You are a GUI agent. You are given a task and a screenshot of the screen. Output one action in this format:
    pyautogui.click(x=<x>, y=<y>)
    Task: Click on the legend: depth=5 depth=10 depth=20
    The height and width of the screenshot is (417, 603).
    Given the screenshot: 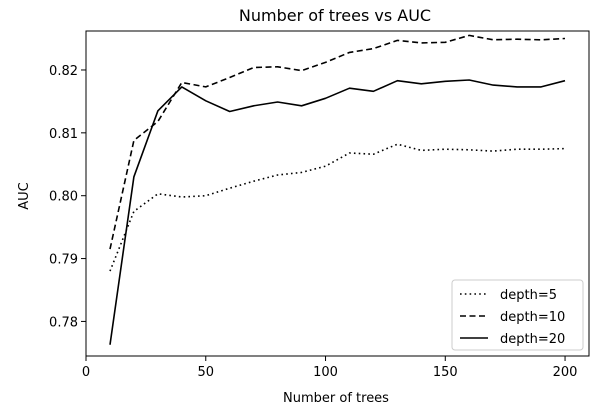 What is the action you would take?
    pyautogui.click(x=517, y=315)
    